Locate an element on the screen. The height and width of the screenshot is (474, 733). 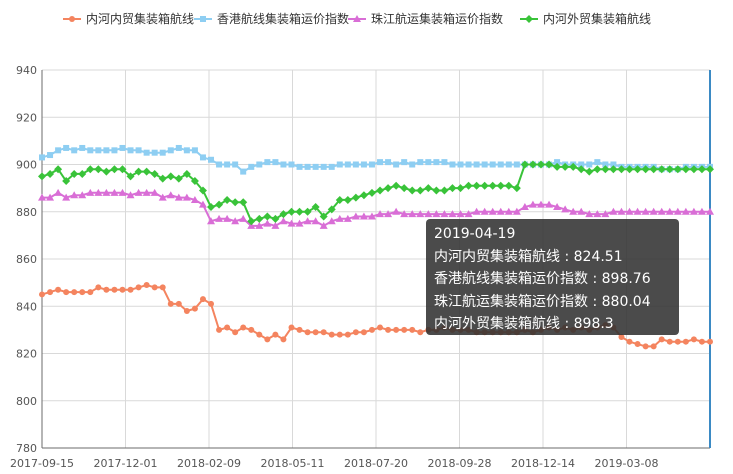
legend: 内河内贸集装箱航线 香港航线集装箱运价指数 珠江航运集装箱运价指数 内河外贸集装箱航线 is located at coordinates (357, 18).